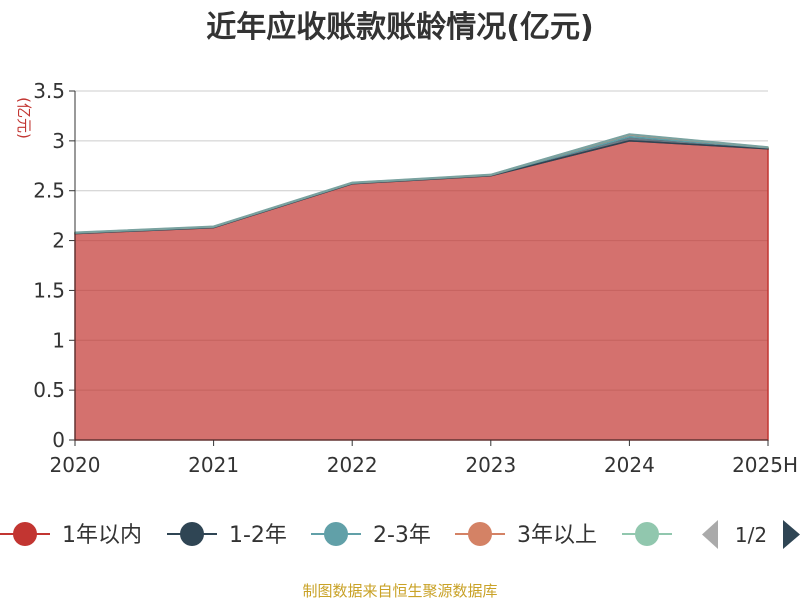 This screenshot has height=600, width=800. What do you see at coordinates (49, 290) in the screenshot?
I see `y-tick-label: 1.5` at bounding box center [49, 290].